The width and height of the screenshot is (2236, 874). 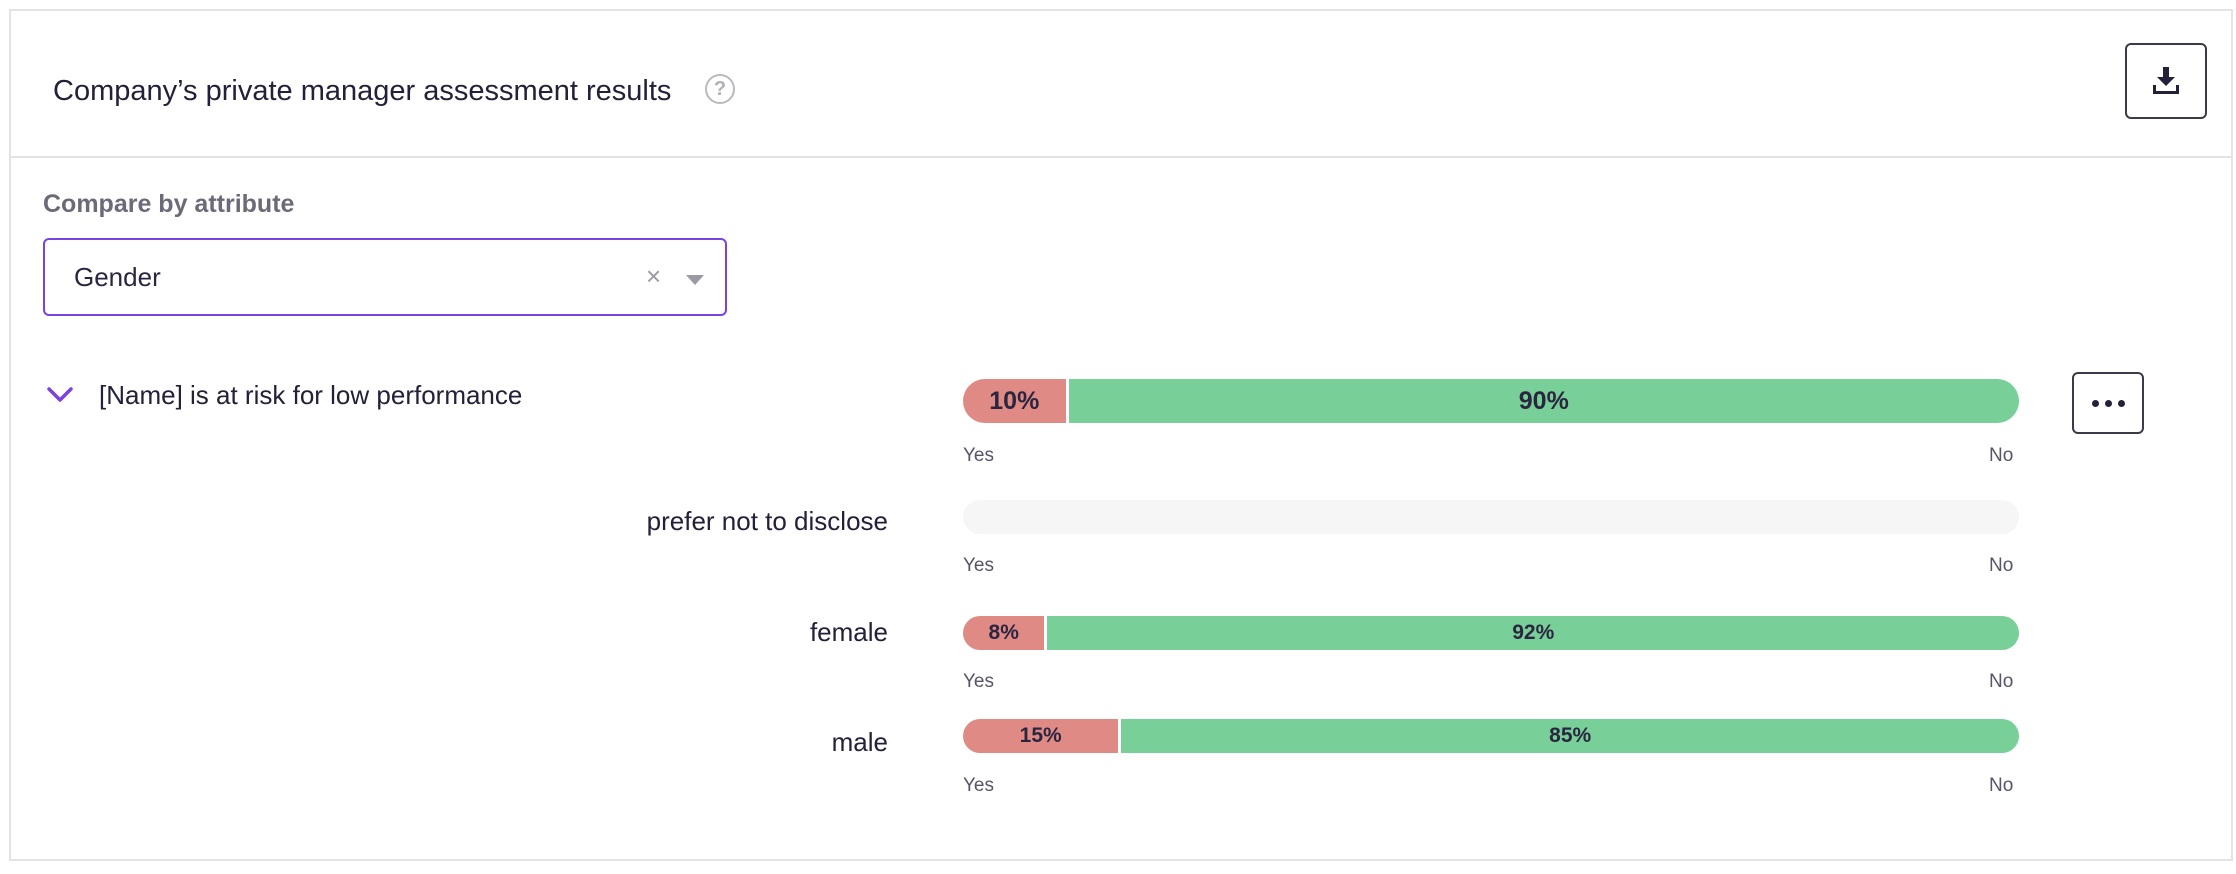 I want to click on overall-yes-segment: 10%, so click(x=1016, y=401).